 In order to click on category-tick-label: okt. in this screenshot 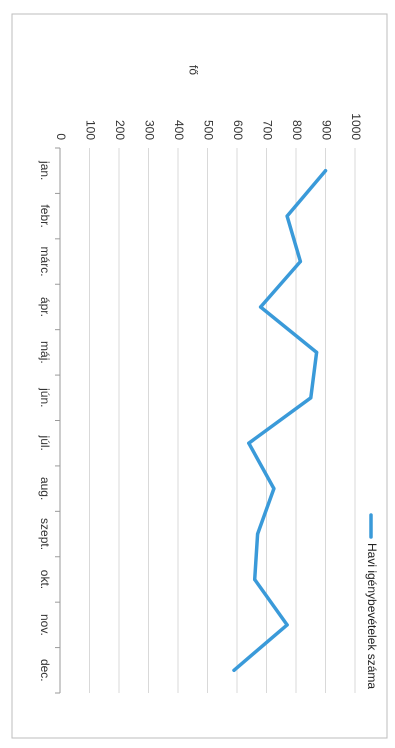, I will do `click(45, 579)`.